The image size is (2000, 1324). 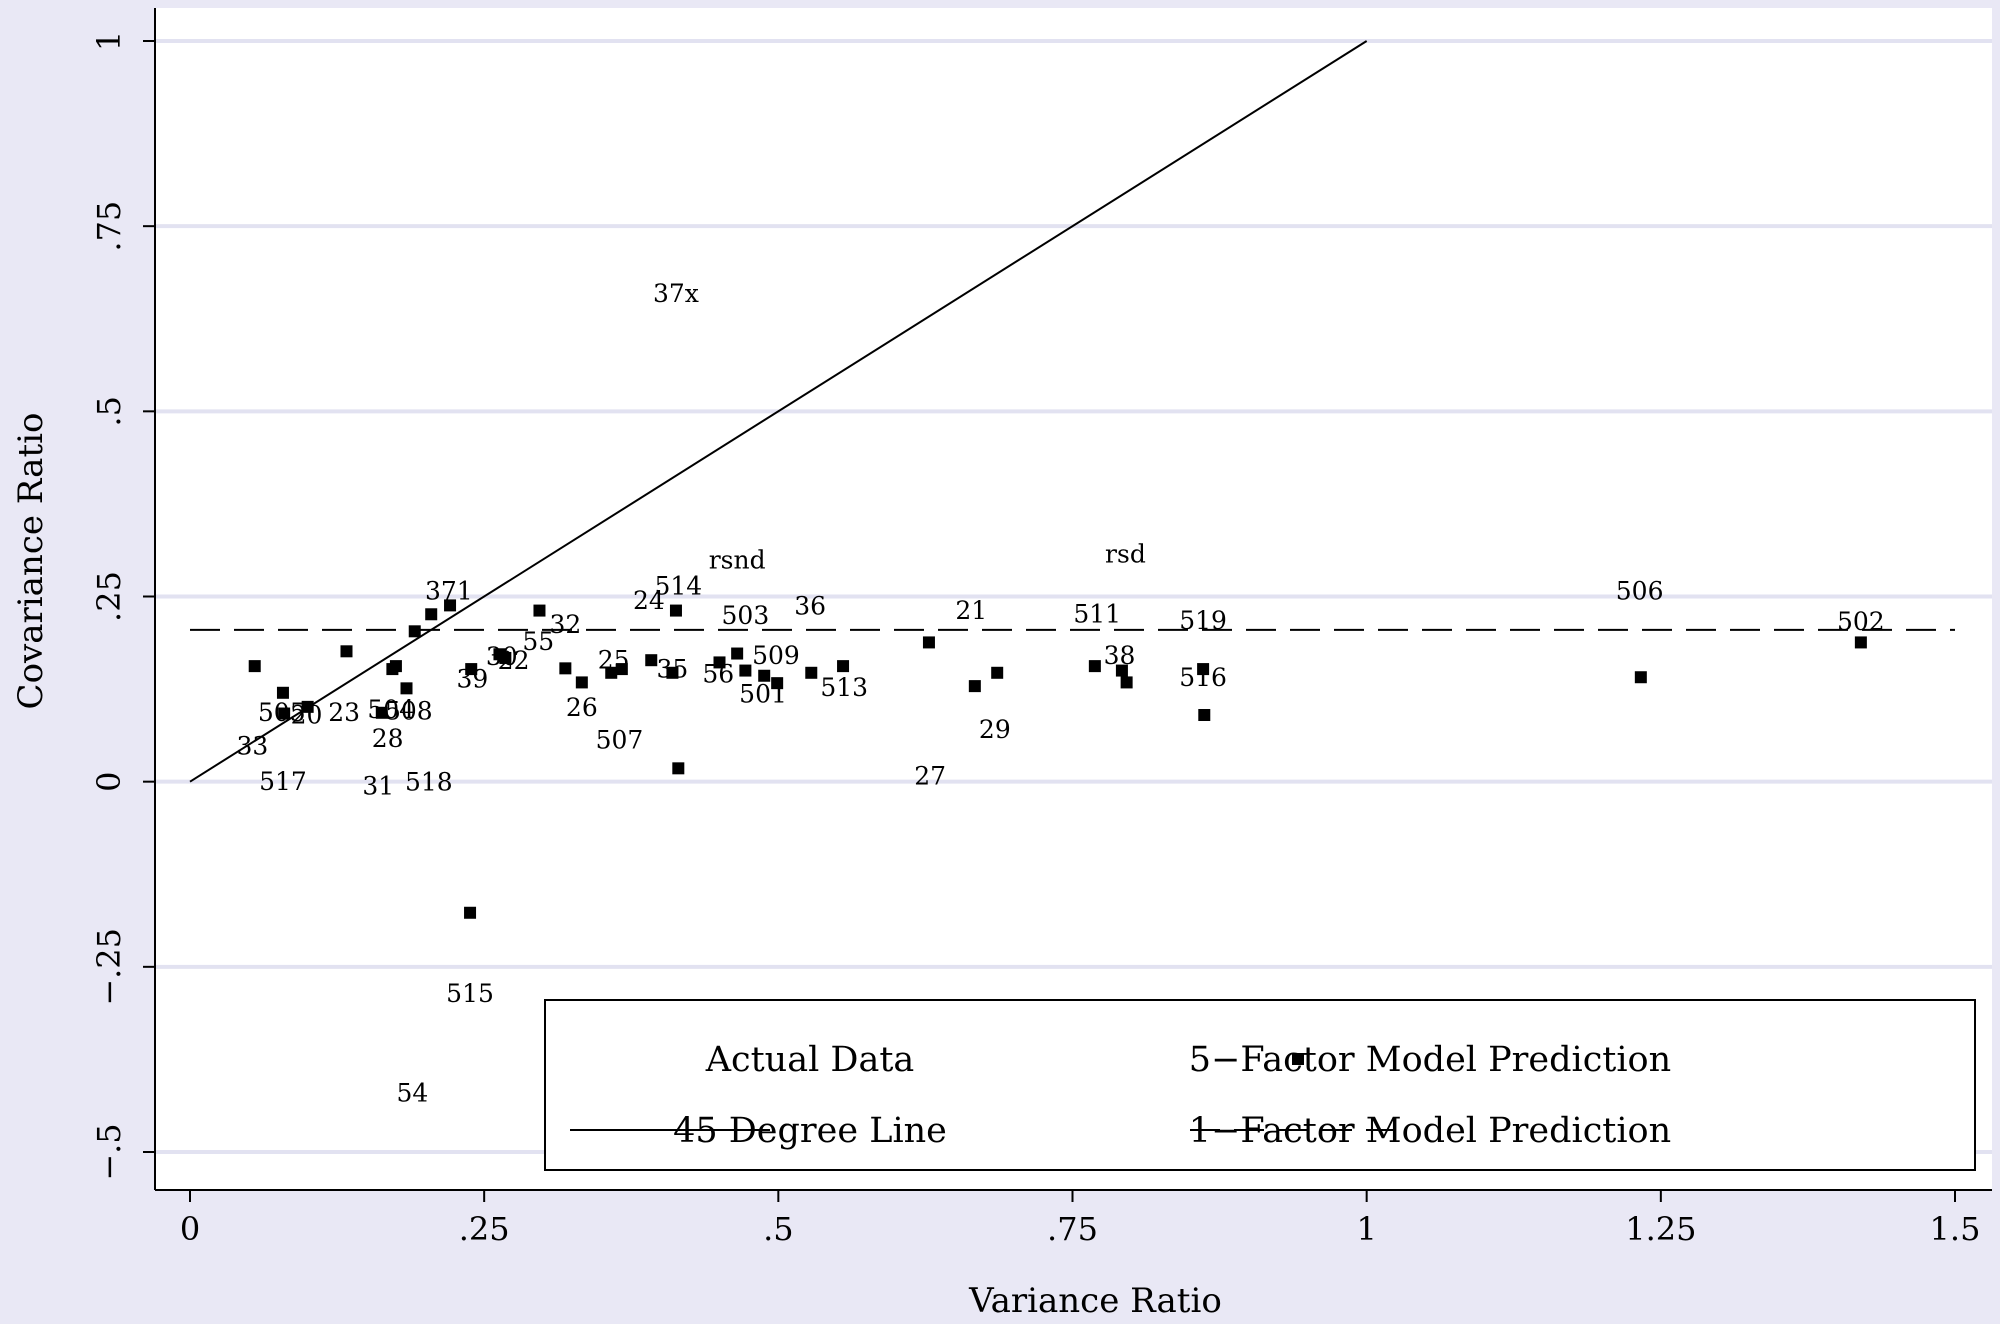 What do you see at coordinates (190, 1229) in the screenshot?
I see `x-tick-label: 0` at bounding box center [190, 1229].